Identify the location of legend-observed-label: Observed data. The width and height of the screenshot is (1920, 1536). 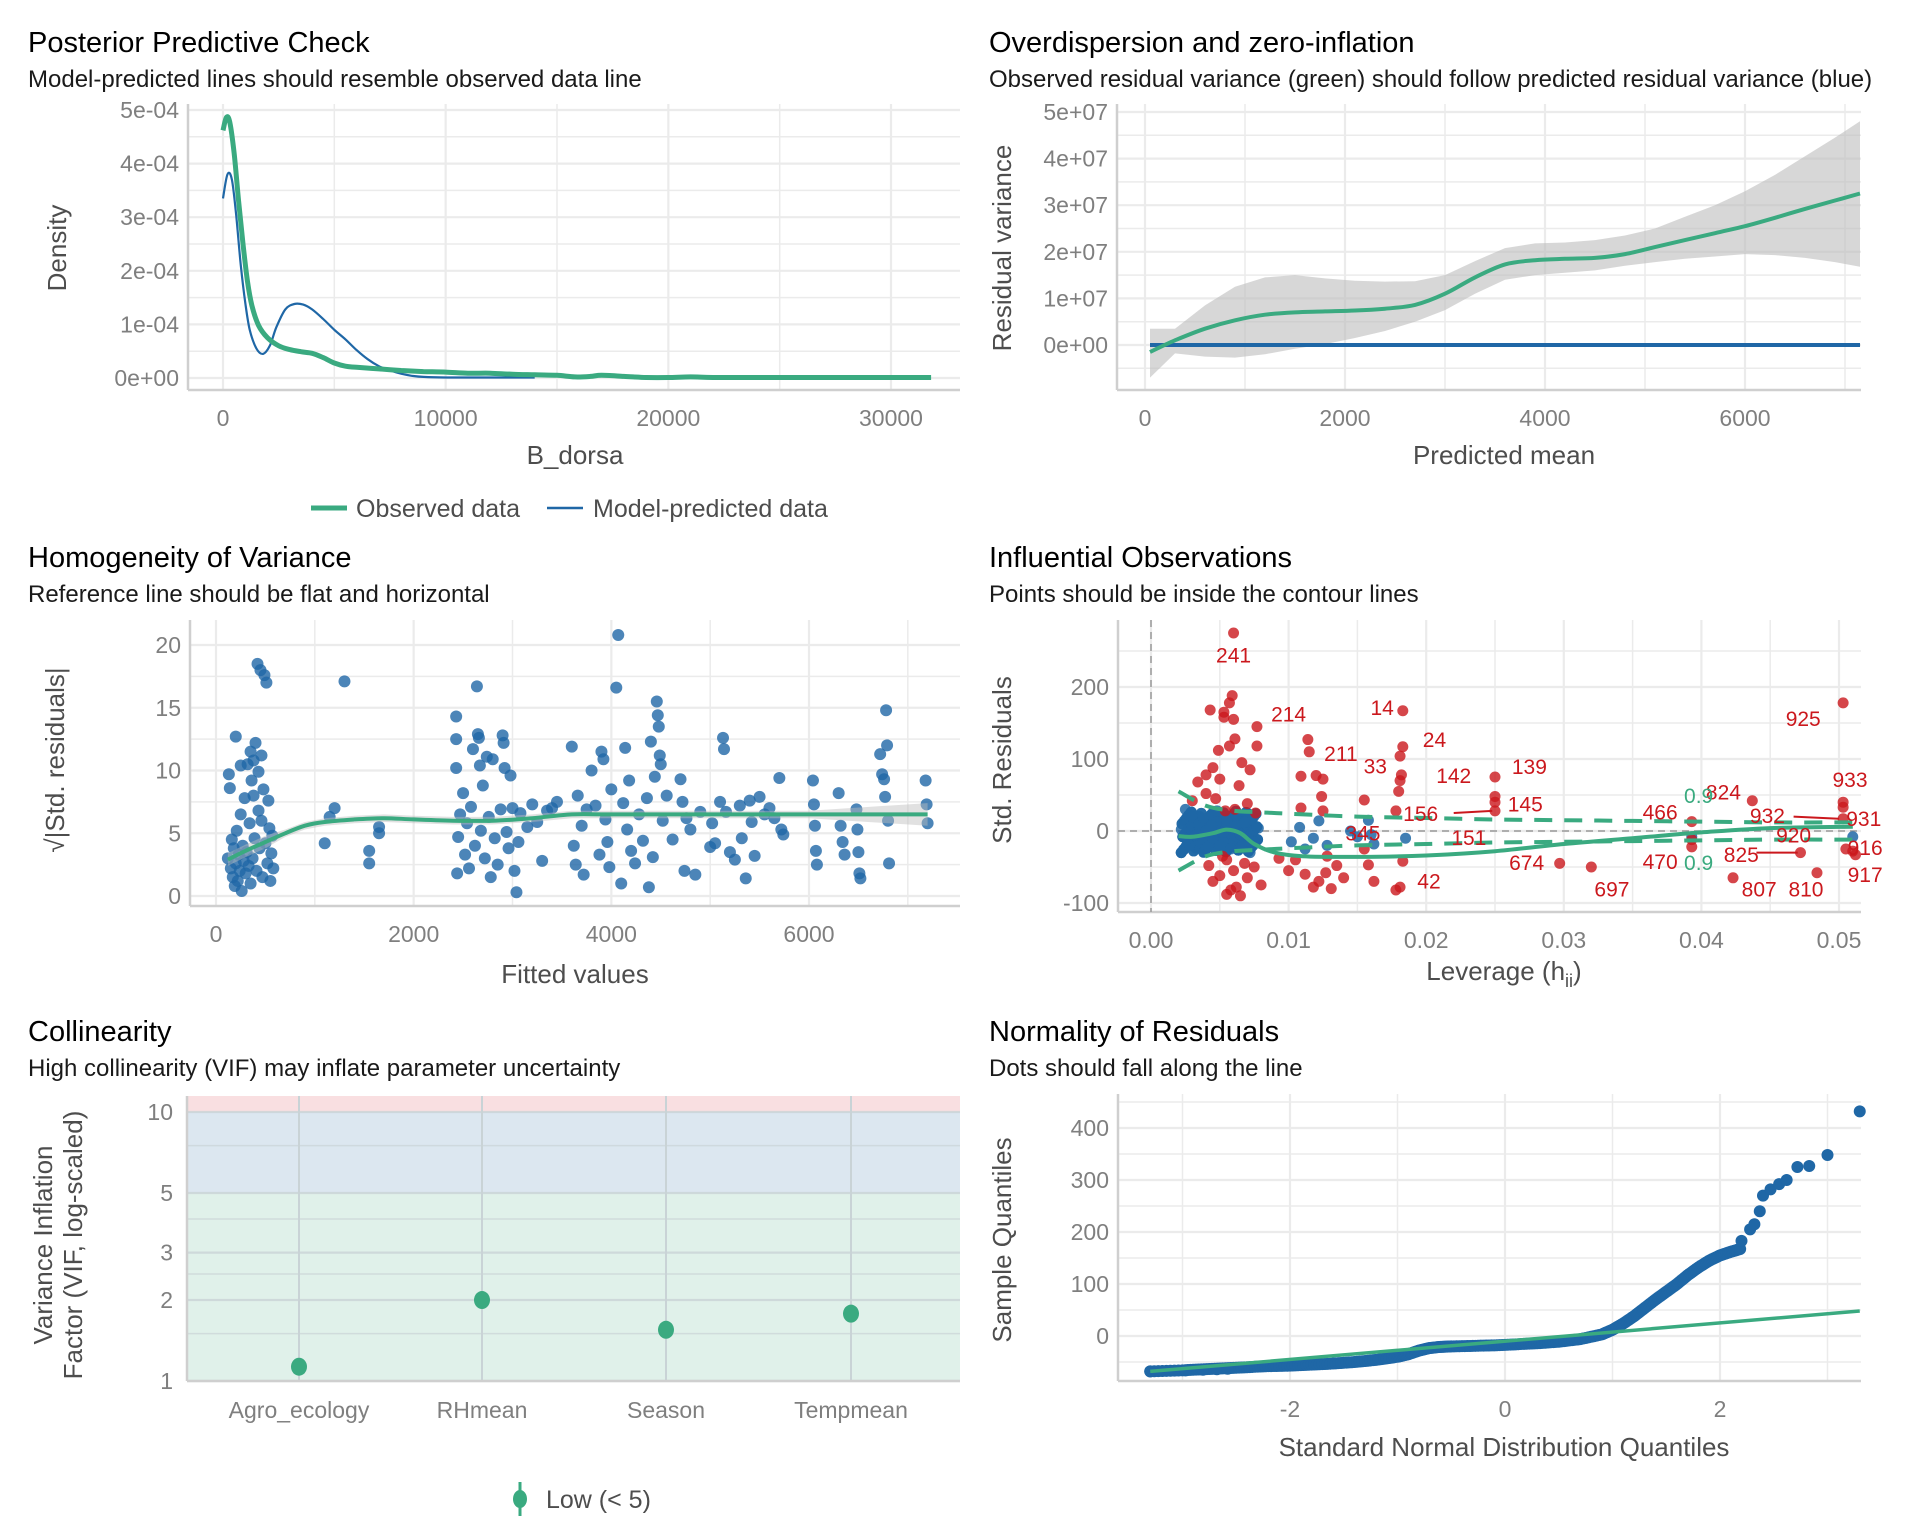
(438, 509).